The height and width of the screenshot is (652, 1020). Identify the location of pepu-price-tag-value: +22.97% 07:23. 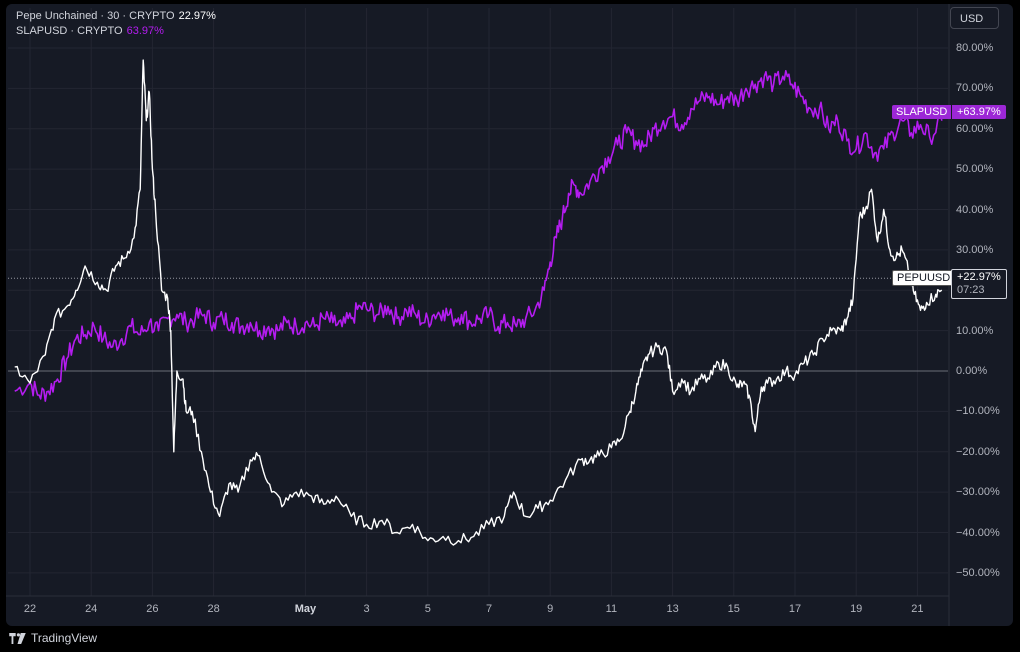
(979, 284).